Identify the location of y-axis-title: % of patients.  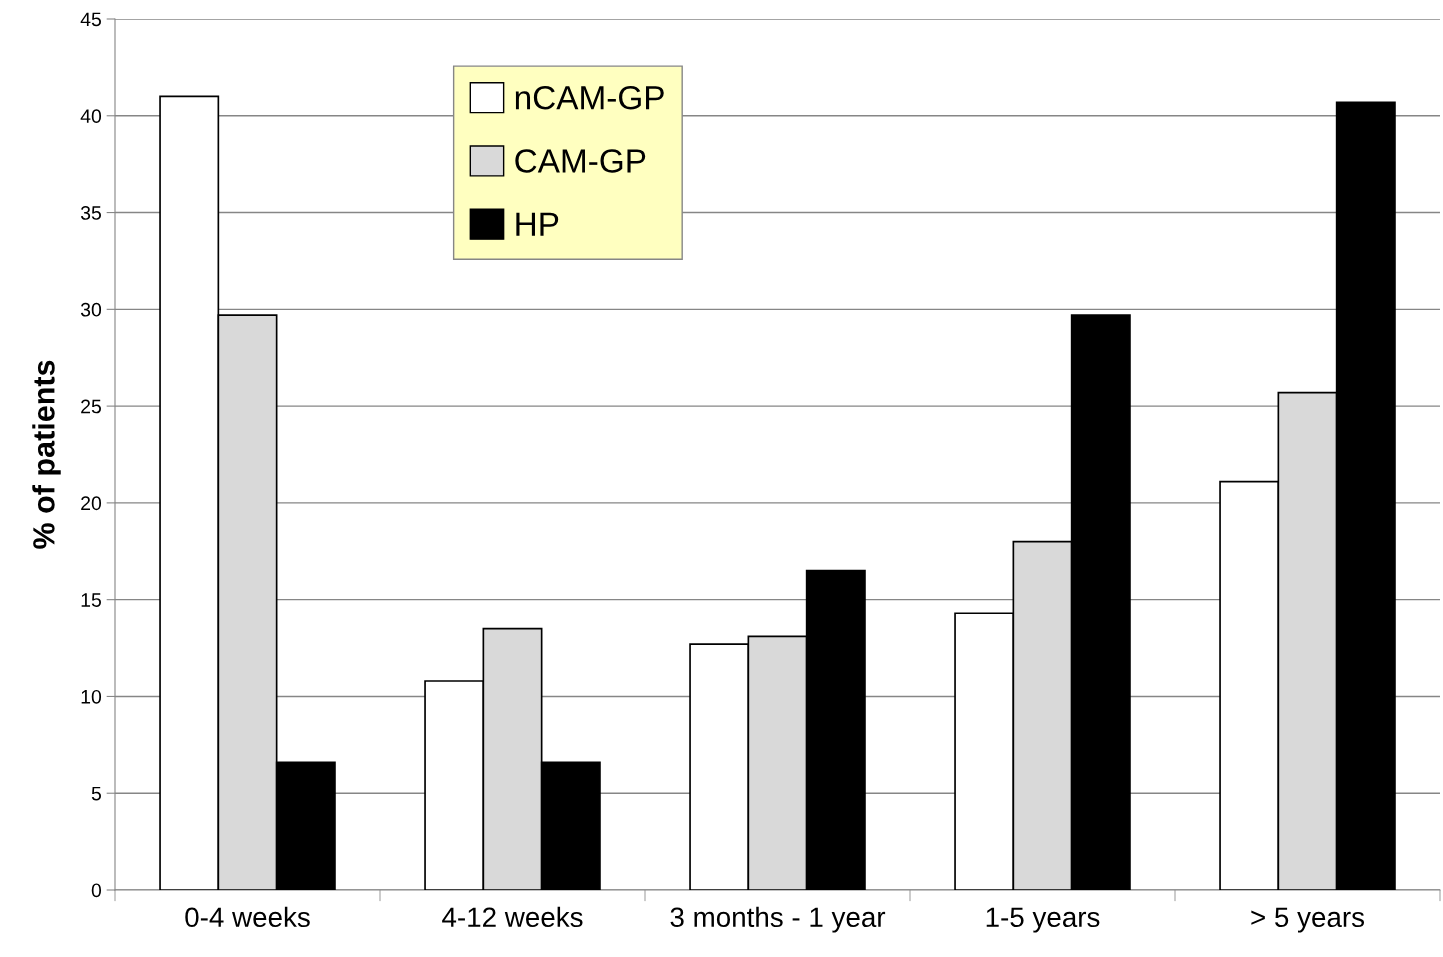
(46, 454).